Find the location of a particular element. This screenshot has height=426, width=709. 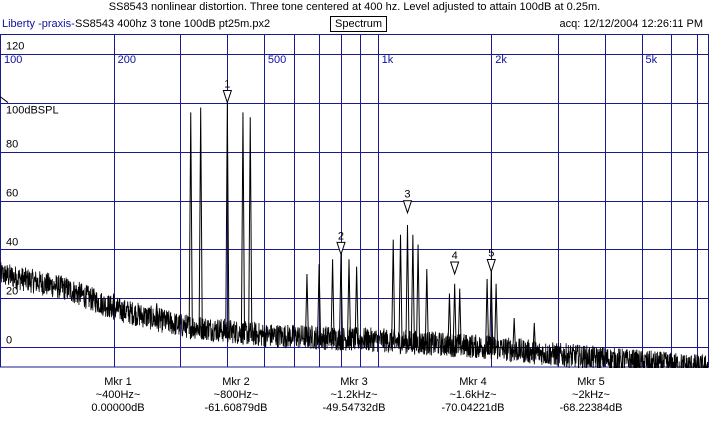

reference-level-label: 100dBSPL is located at coordinates (32, 111).